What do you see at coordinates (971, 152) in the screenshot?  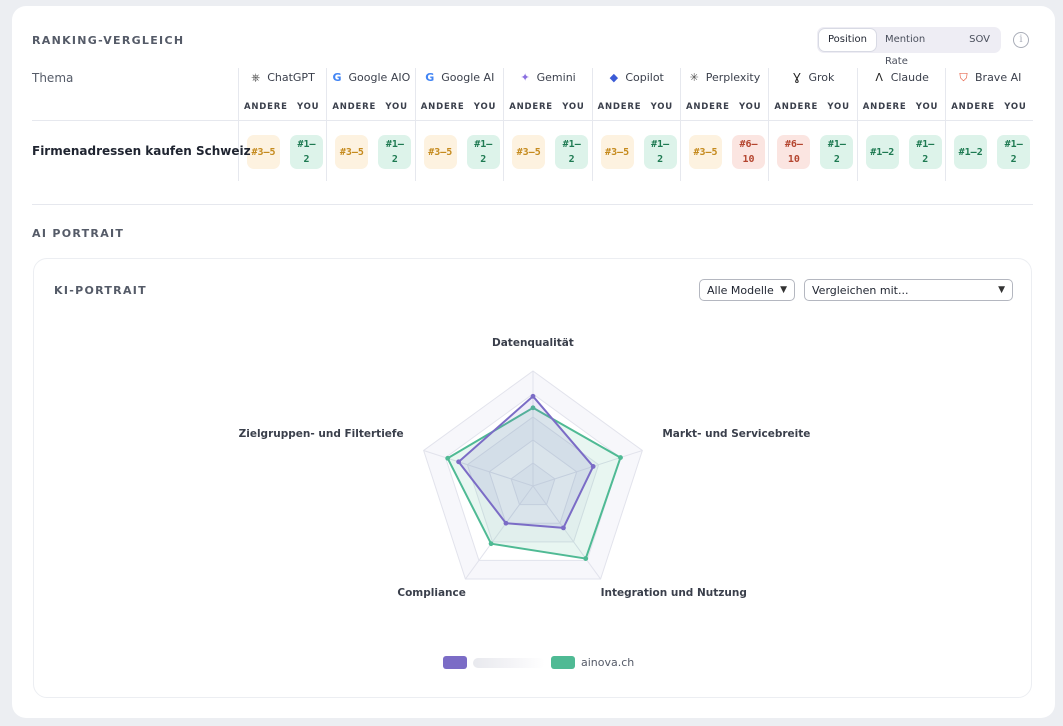 I see `rank-badge-other: #1–2` at bounding box center [971, 152].